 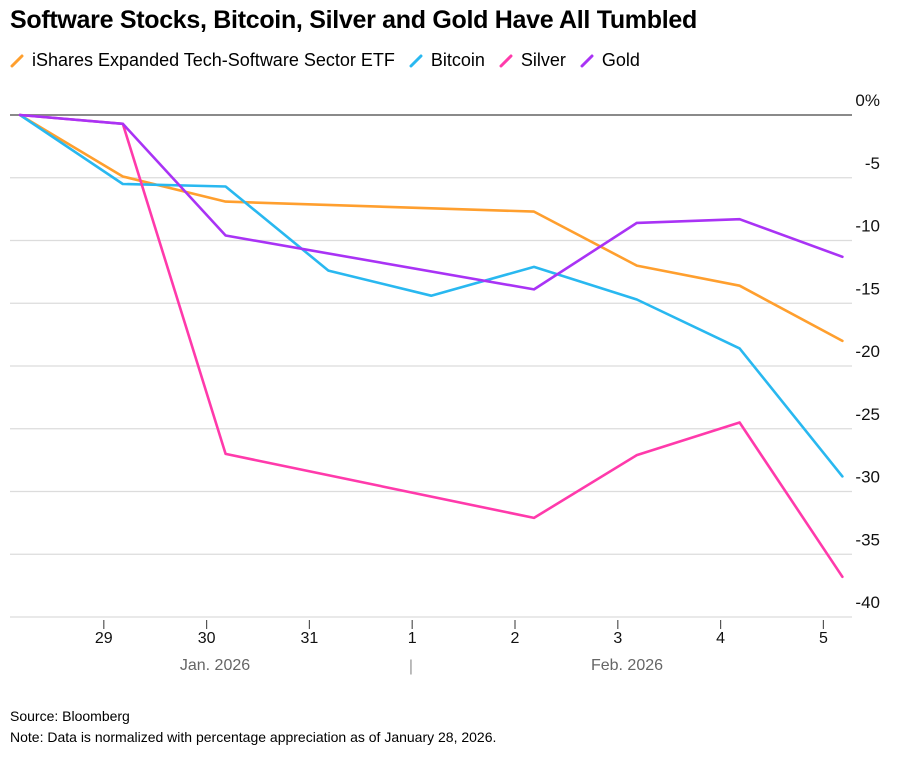 What do you see at coordinates (867, 477) in the screenshot?
I see `y-tick-label: -30` at bounding box center [867, 477].